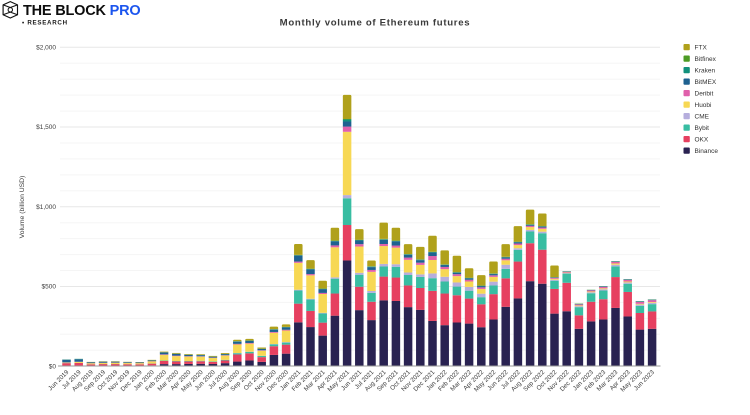  What do you see at coordinates (703, 105) in the screenshot?
I see `svg-text: Huobi` at bounding box center [703, 105].